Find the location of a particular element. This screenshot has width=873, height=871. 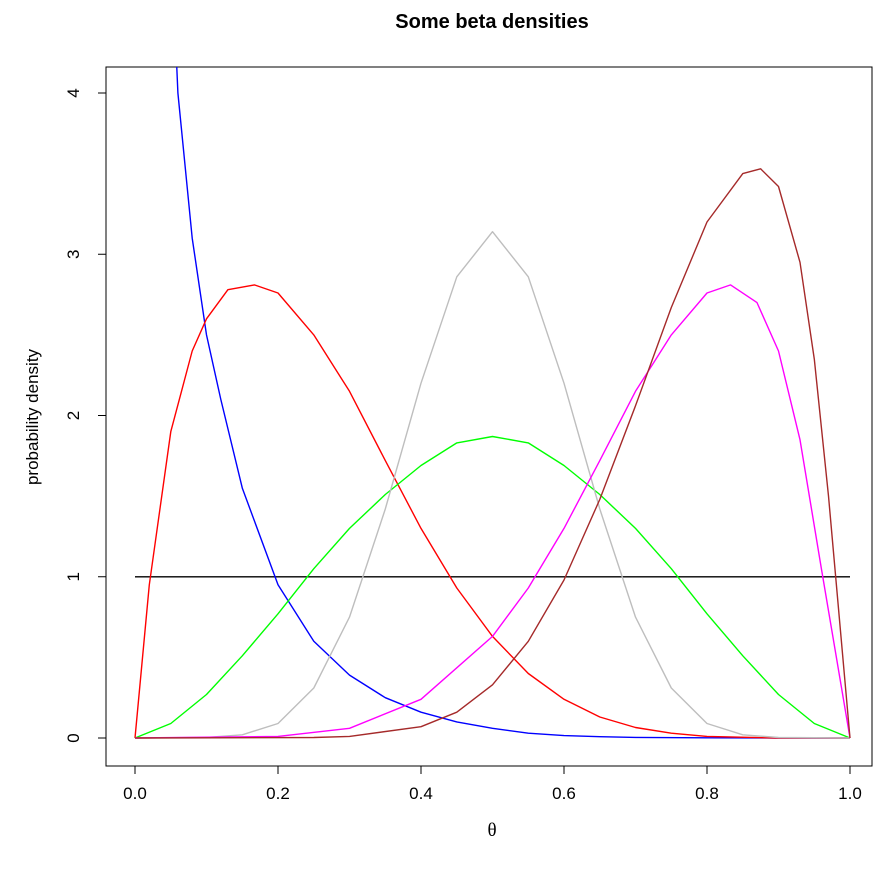

y-tick-label: 2 is located at coordinates (73, 415).